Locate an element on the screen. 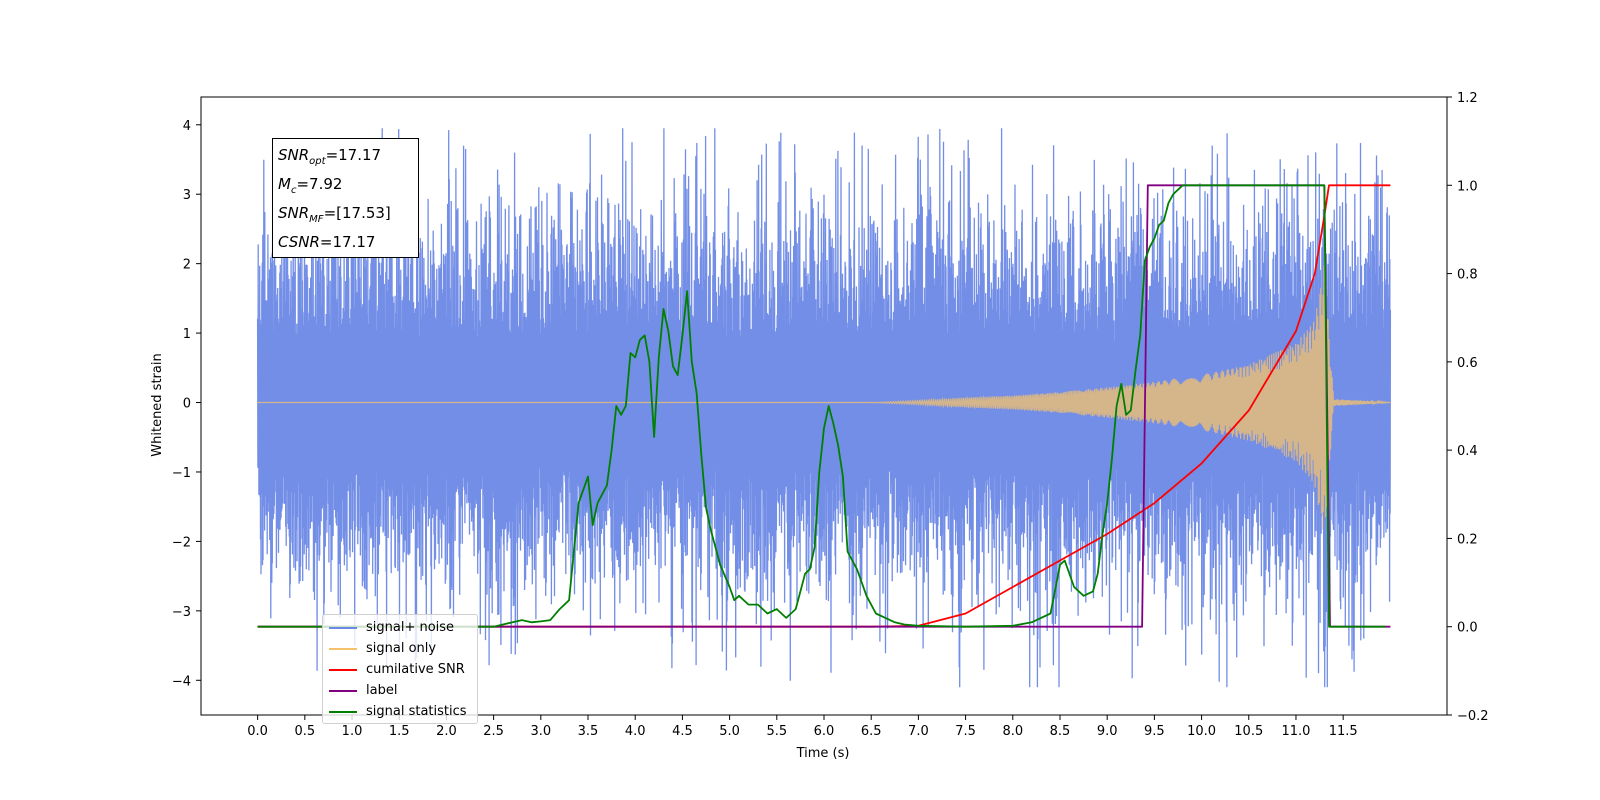 The height and width of the screenshot is (800, 1600). y-right-tick-label: 0.0 is located at coordinates (1467, 628).